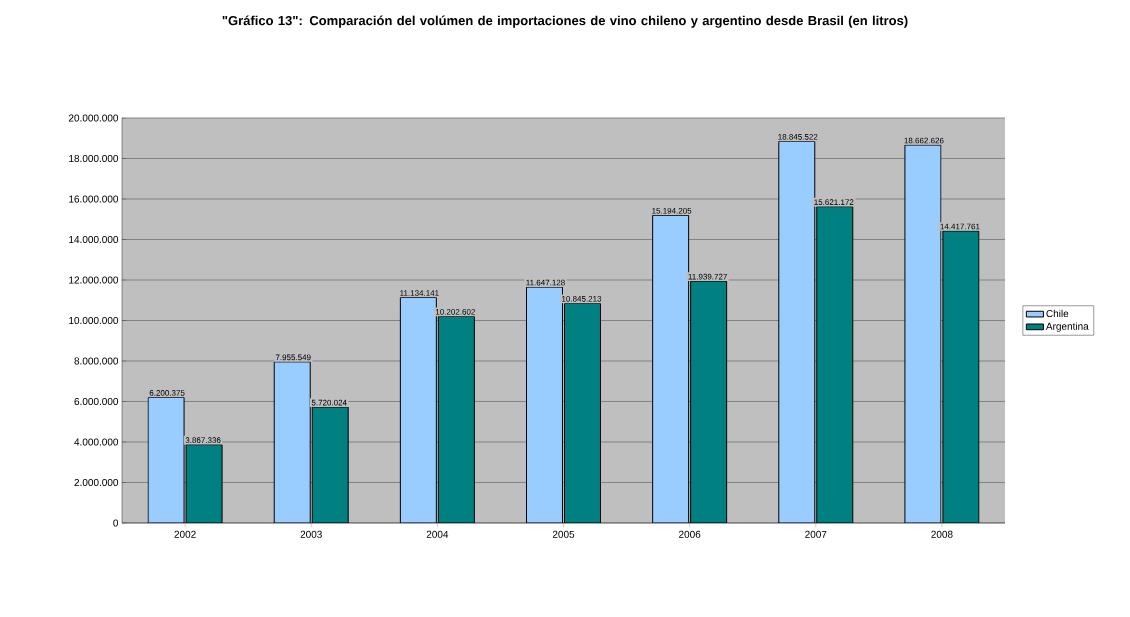 Image resolution: width=1130 pixels, height=617 pixels. What do you see at coordinates (1067, 327) in the screenshot?
I see `legend-label: Argentina` at bounding box center [1067, 327].